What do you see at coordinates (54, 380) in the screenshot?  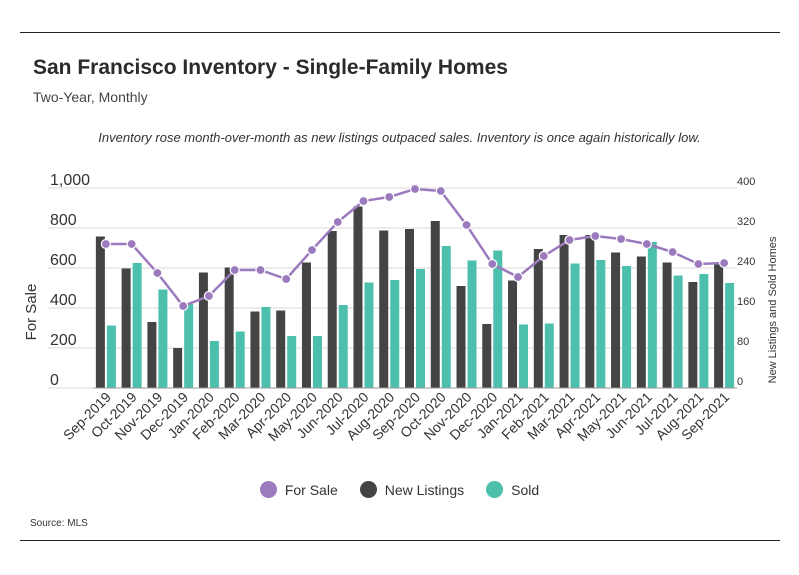 I see `y-left-tick-label: 0` at bounding box center [54, 380].